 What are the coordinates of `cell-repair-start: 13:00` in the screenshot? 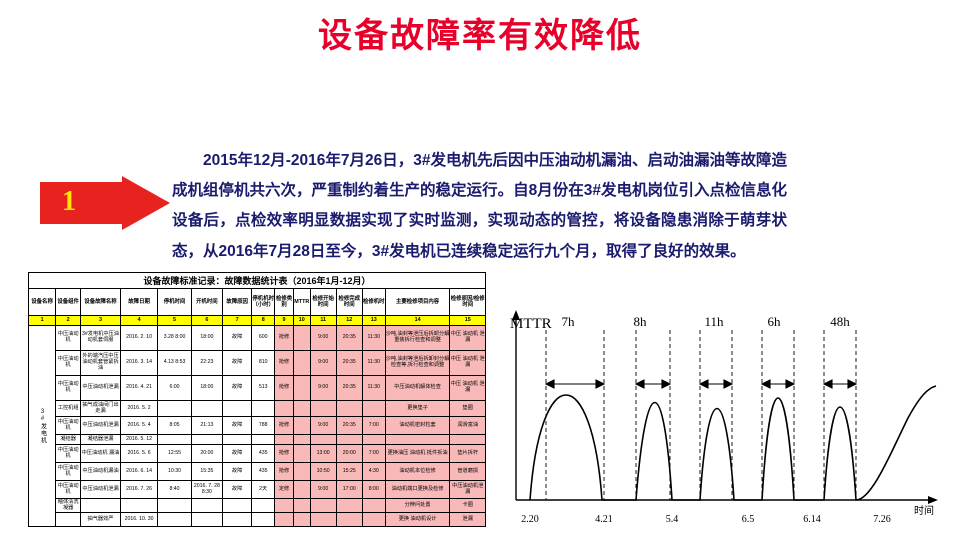 It's located at (323, 453).